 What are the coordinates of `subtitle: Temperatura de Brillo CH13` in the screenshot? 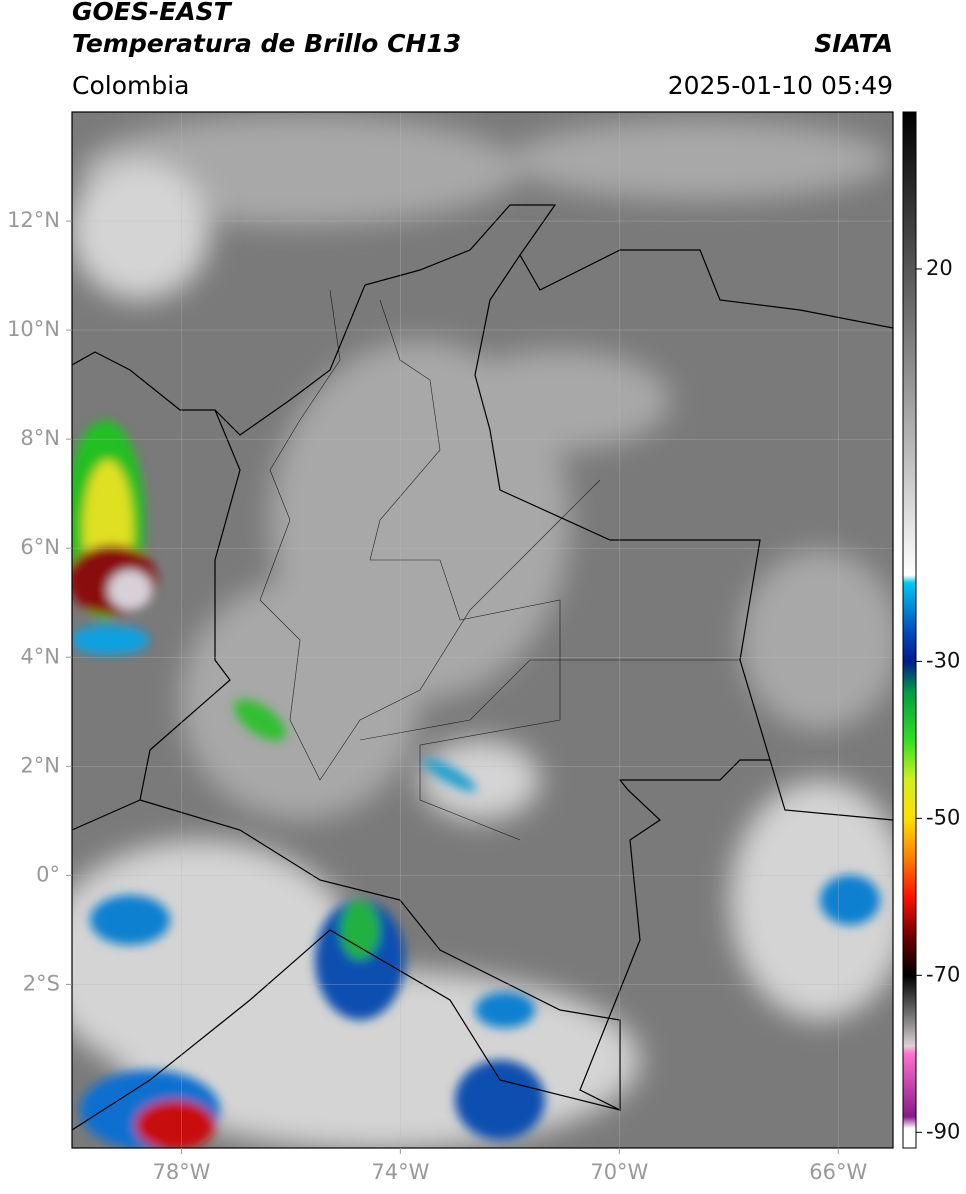 It's located at (266, 43).